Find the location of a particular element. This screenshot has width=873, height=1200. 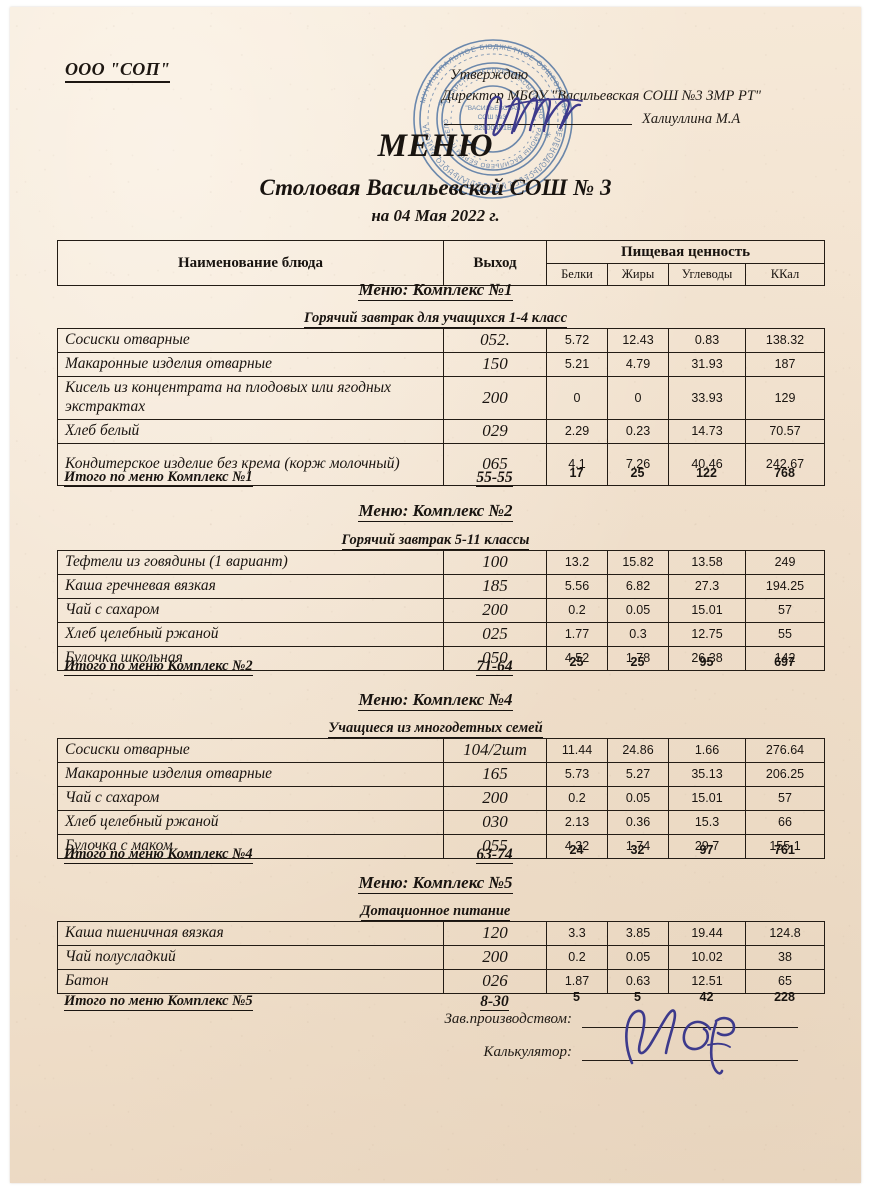

totals-protein: 5 is located at coordinates (576, 997).